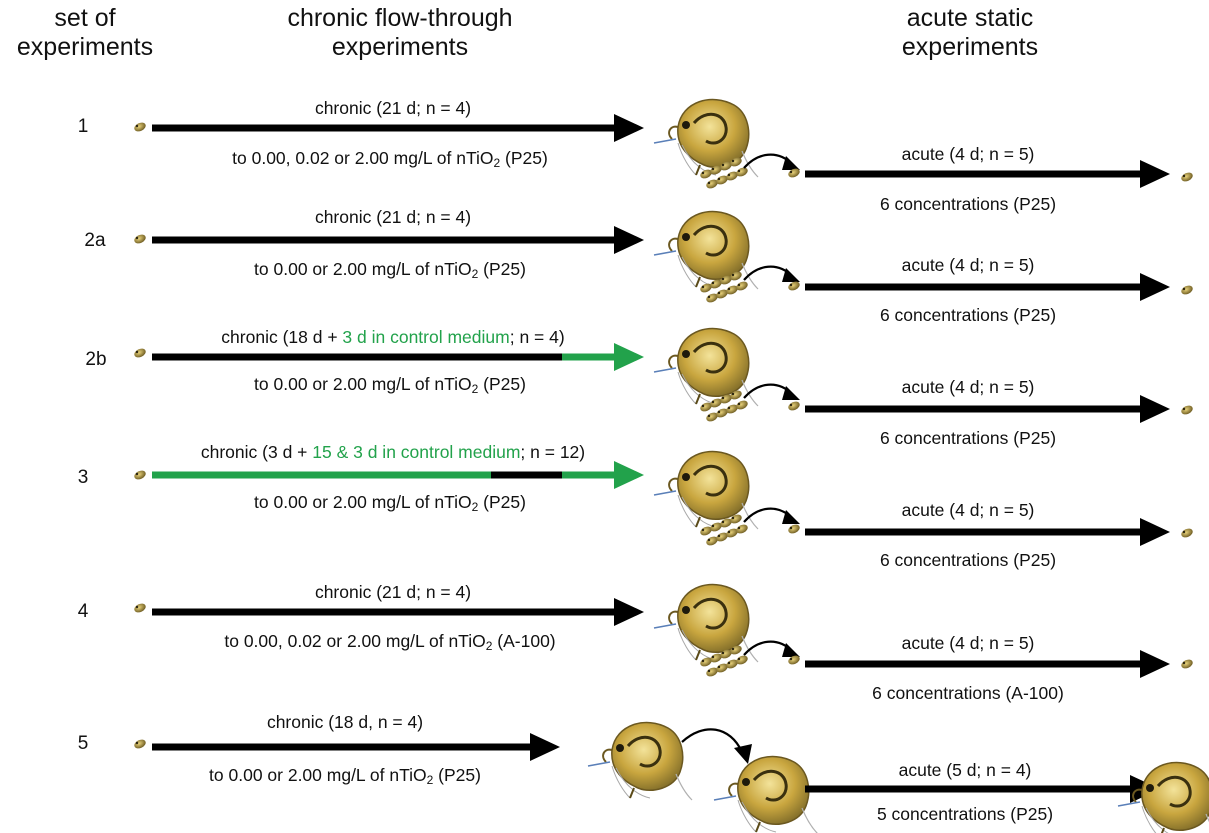 The height and width of the screenshot is (833, 1209). I want to click on concentrations-label: 5 concentrations (P25), so click(965, 814).